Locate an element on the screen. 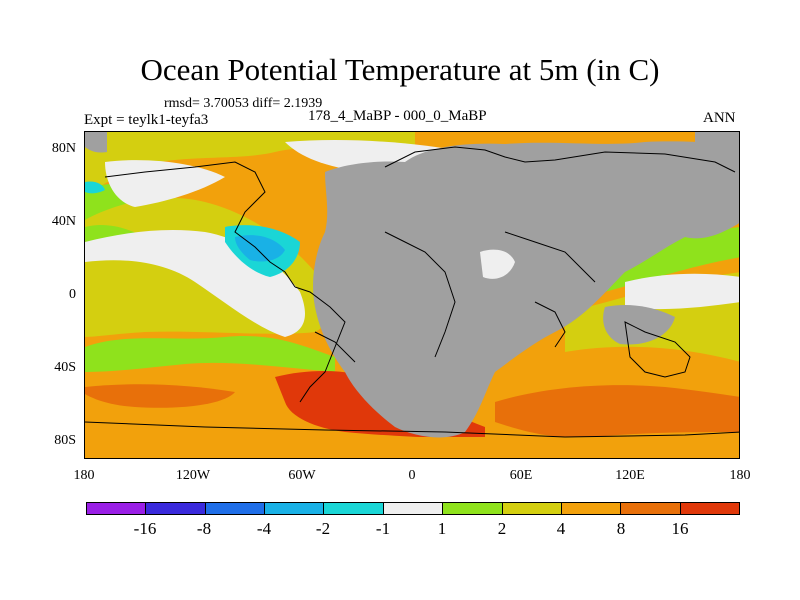 The height and width of the screenshot is (600, 800). period-label: 178_4_MaBP - 000_0_MaBP is located at coordinates (397, 116).